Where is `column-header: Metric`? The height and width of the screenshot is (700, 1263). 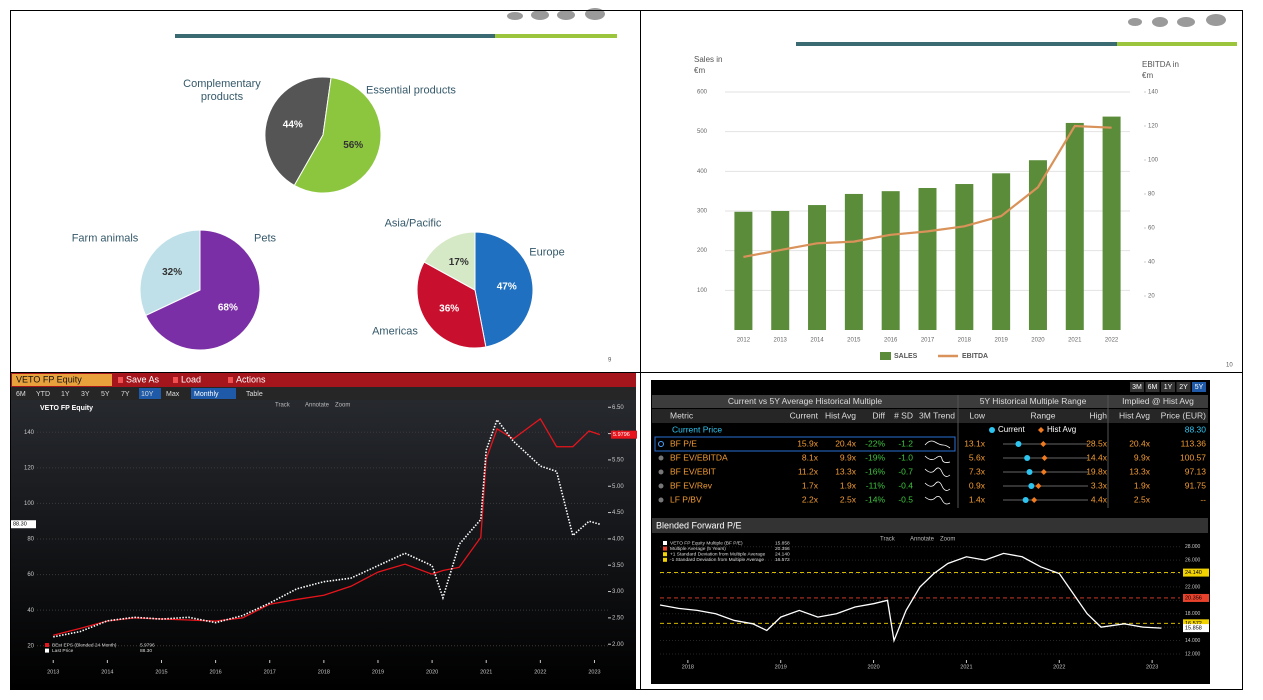 column-header: Metric is located at coordinates (682, 415).